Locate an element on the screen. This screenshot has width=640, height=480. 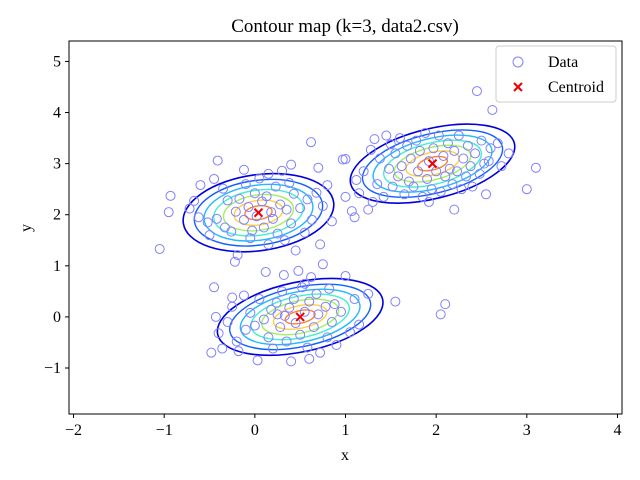
legend-centroid-label: Centroid is located at coordinates (576, 87).